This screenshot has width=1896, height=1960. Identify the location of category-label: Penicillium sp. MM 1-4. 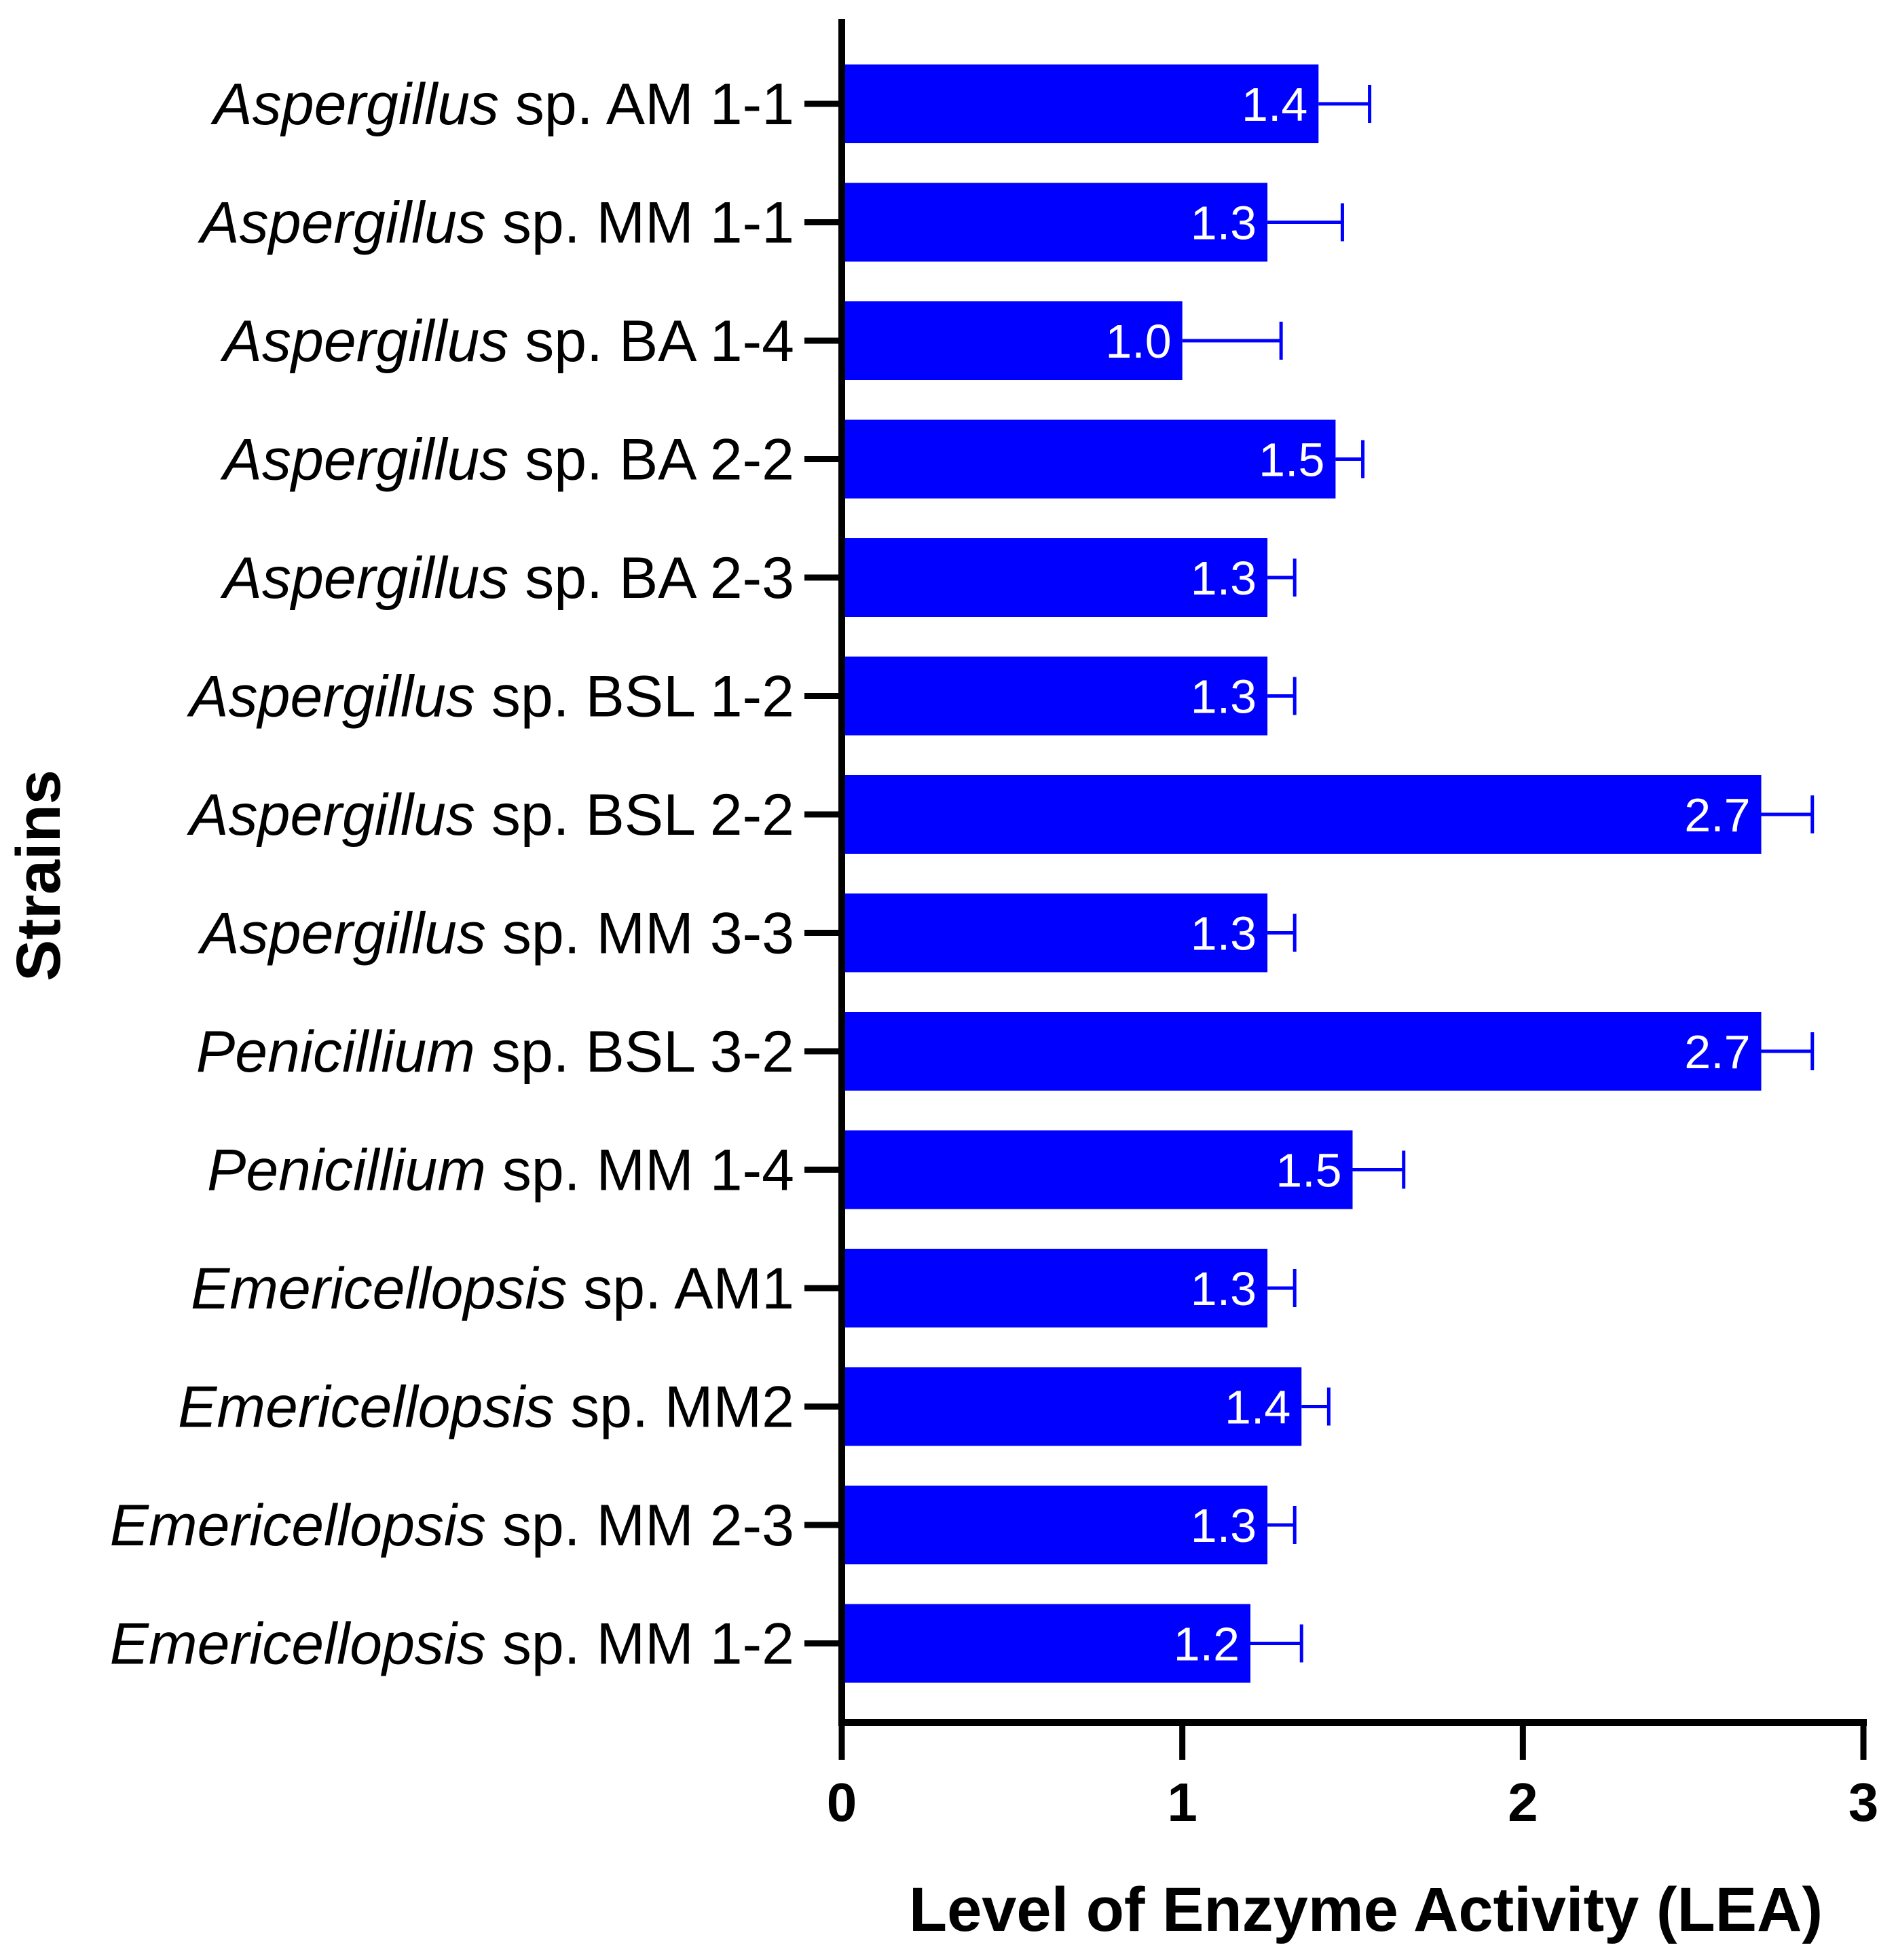
(500, 1170).